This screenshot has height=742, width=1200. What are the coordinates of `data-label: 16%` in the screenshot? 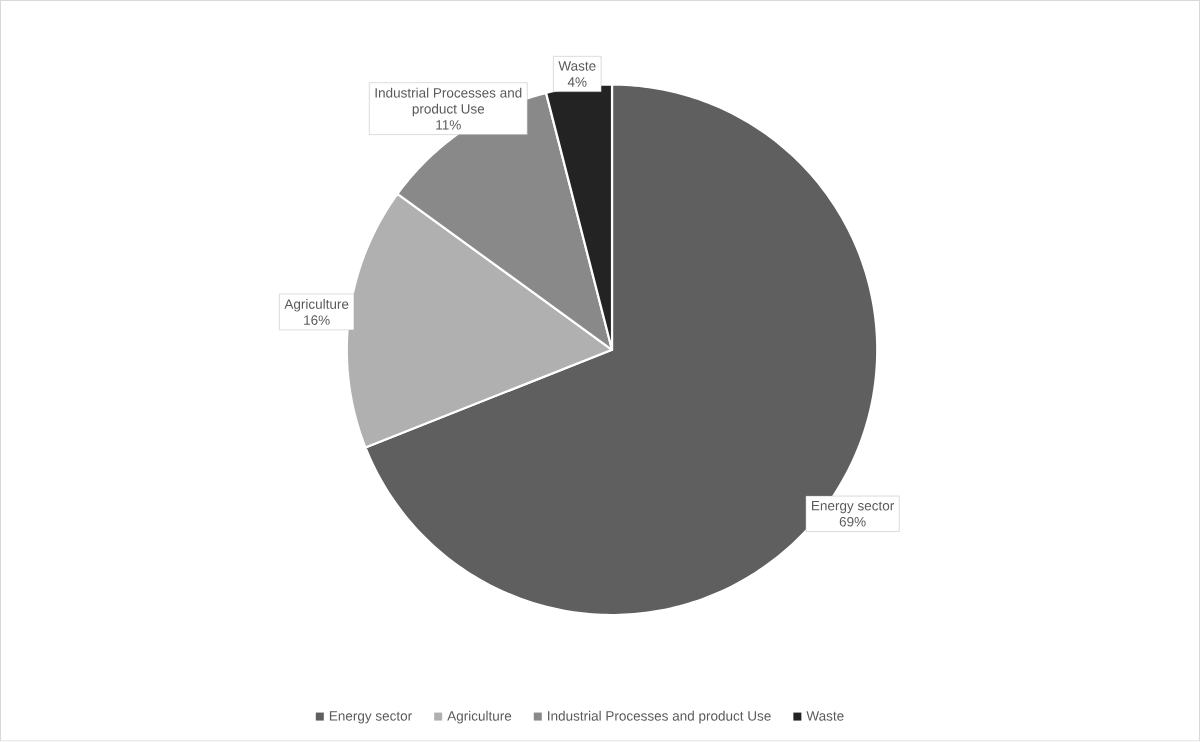 It's located at (317, 320).